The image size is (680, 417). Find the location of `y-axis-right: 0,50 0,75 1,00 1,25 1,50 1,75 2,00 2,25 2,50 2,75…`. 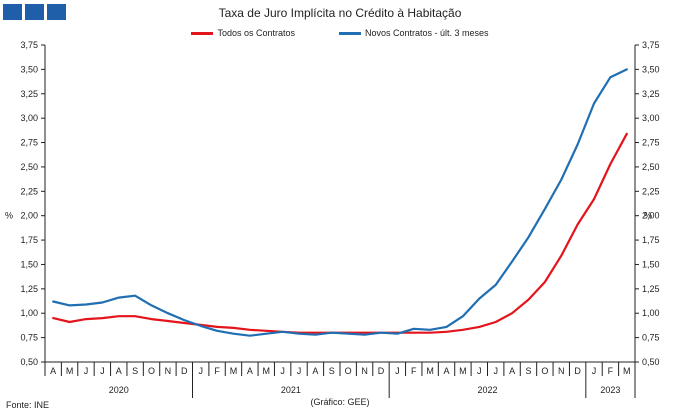

y-axis-right: 0,50 0,75 1,00 1,25 1,50 1,75 2,00 2,25 2,50 2,75… is located at coordinates (647, 203).